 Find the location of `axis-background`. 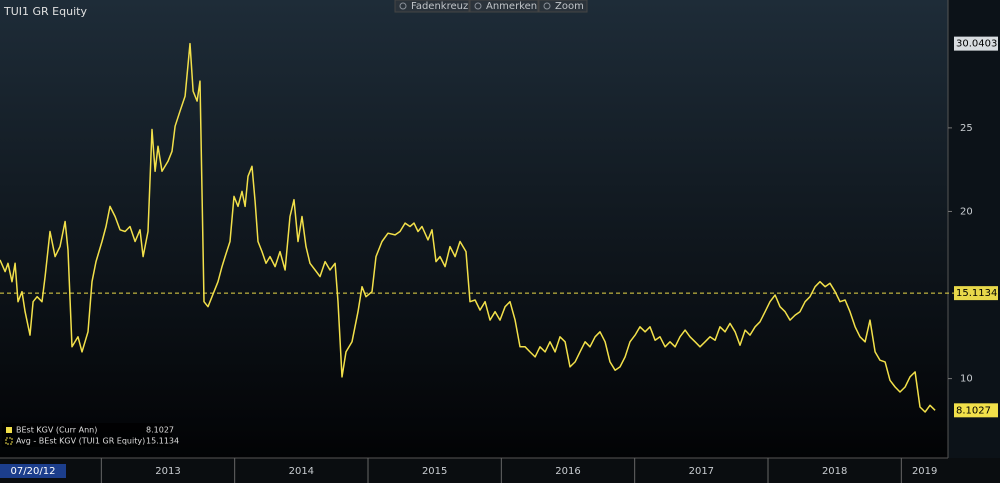

axis-background is located at coordinates (974, 229).